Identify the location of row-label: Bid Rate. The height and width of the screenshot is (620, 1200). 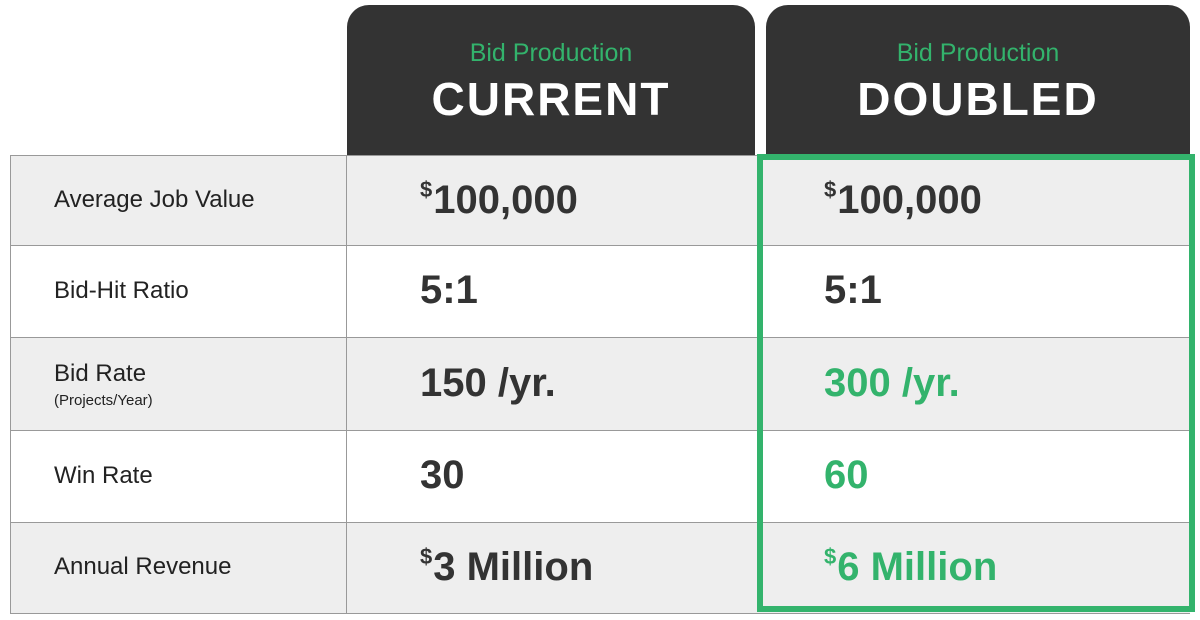
(100, 373).